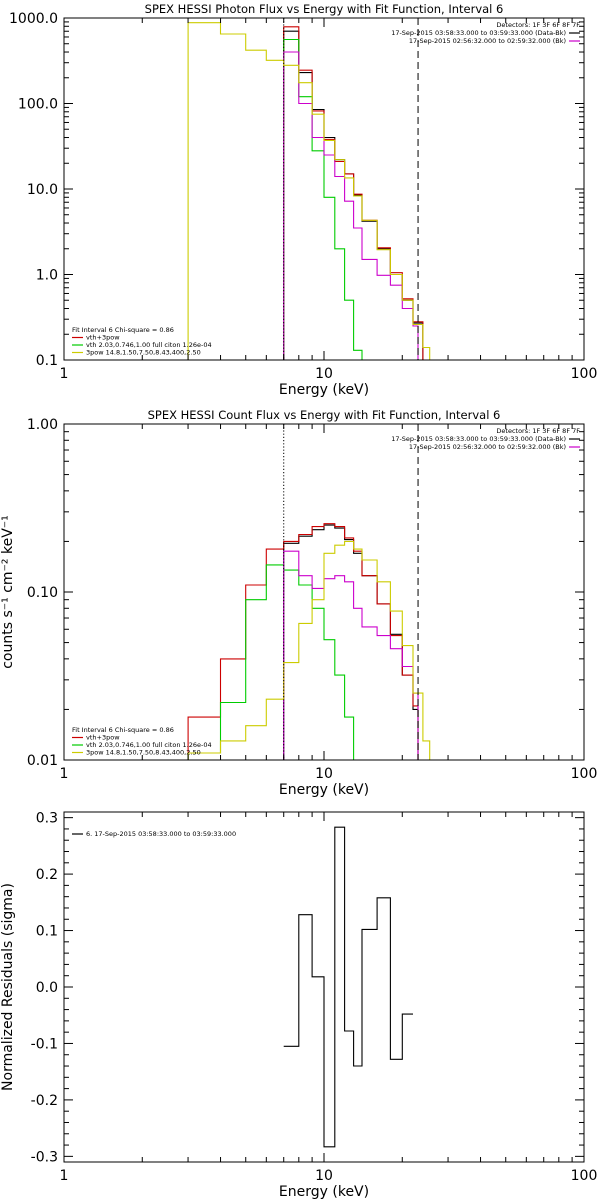 The height and width of the screenshot is (1200, 600). Describe the element at coordinates (271, 662) in the screenshot. I see `series-3-line` at that location.